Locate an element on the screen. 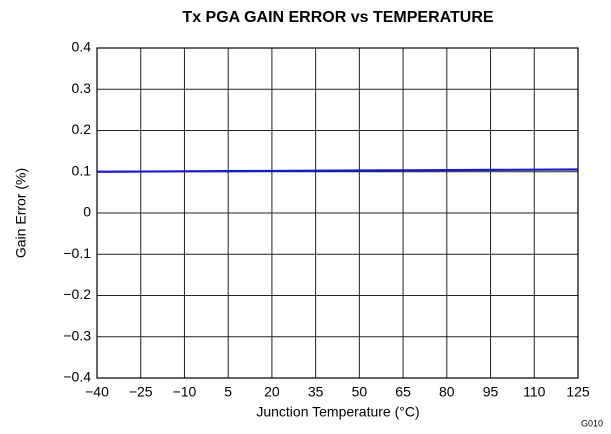 The width and height of the screenshot is (611, 434). y-tick-label: −0.4 is located at coordinates (77, 377).